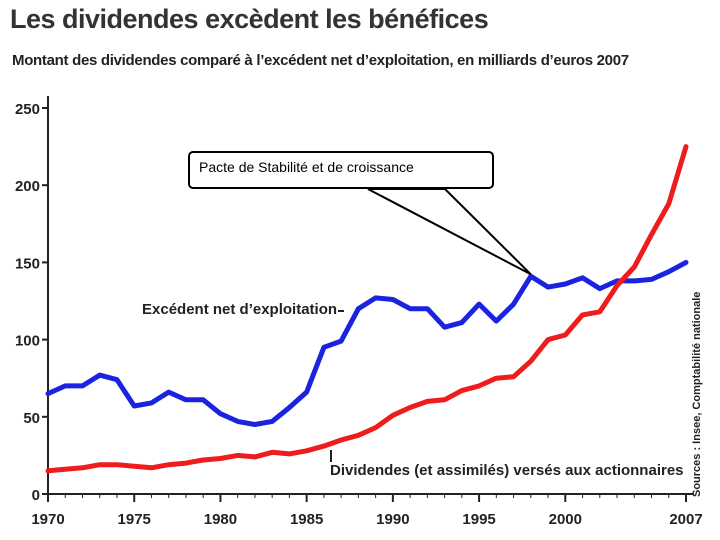 The height and width of the screenshot is (540, 720). What do you see at coordinates (341, 170) in the screenshot?
I see `callout-box: Pacte de Stabilité et de croissance` at bounding box center [341, 170].